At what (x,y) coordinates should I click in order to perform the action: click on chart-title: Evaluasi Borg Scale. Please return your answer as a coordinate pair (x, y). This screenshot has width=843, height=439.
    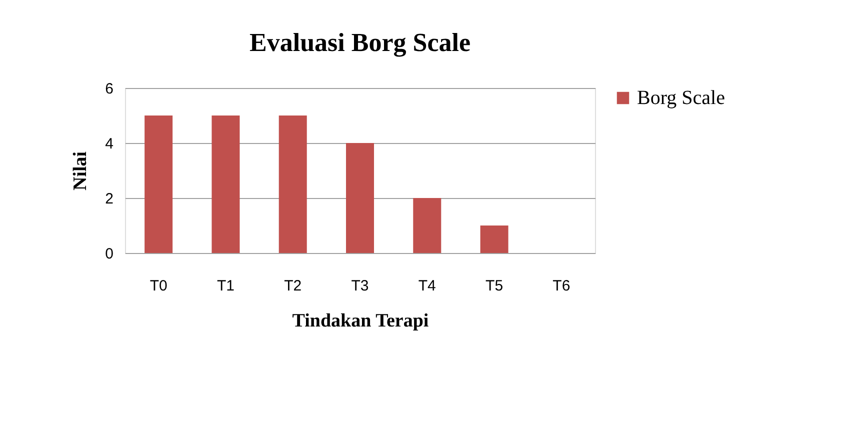
    Looking at the image, I should click on (360, 42).